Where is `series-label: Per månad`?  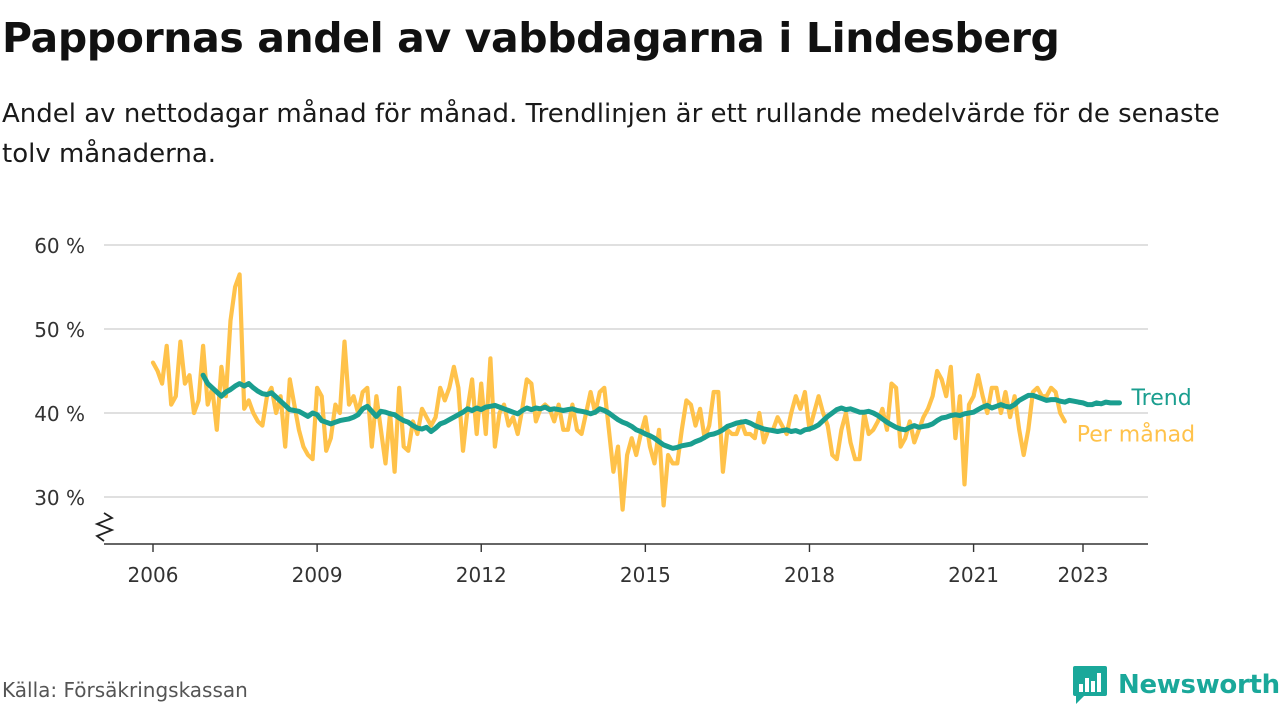 series-label: Per månad is located at coordinates (1136, 434).